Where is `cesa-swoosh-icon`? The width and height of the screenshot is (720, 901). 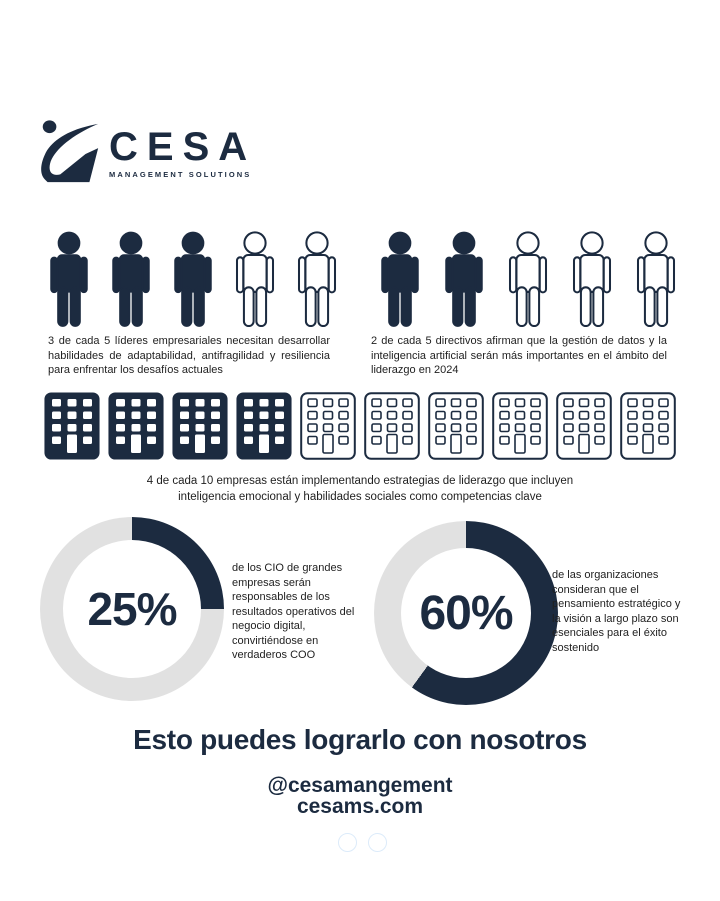
cesa-swoosh-icon is located at coordinates (70, 151).